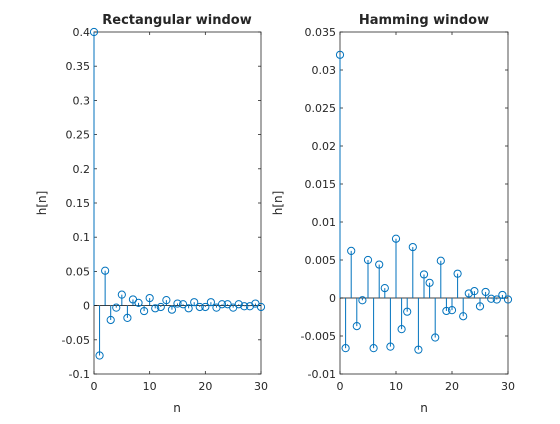  Describe the element at coordinates (321, 260) in the screenshot. I see `y-tick-label: 0.005` at that location.